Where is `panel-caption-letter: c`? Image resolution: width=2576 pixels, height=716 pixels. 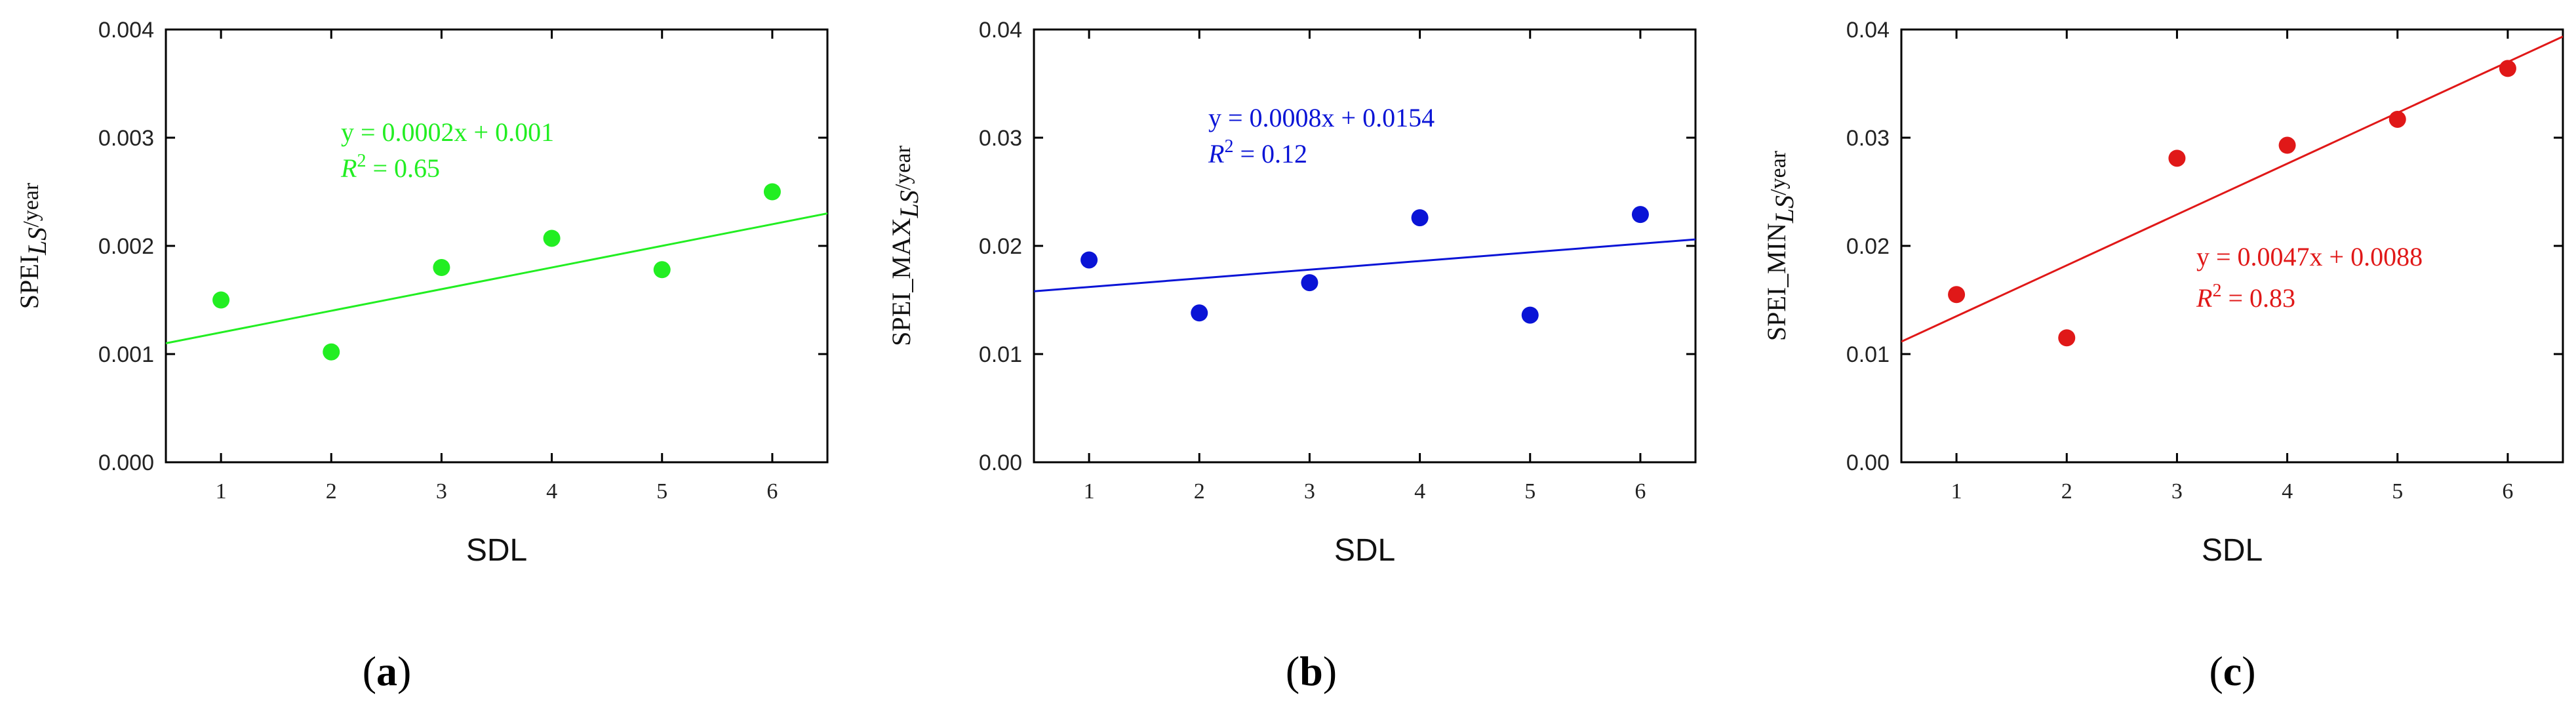
panel-caption-letter: c is located at coordinates (2232, 671).